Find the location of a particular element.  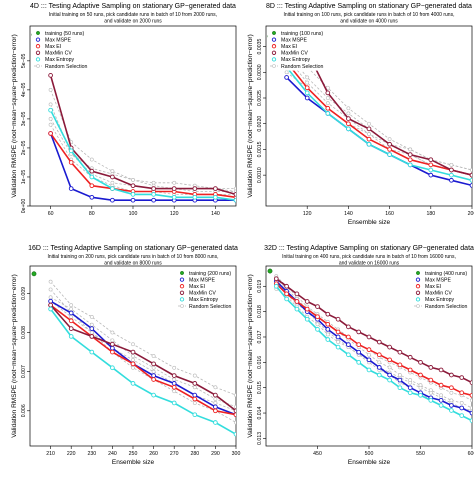

legend-background is located at coordinates (61, 49).